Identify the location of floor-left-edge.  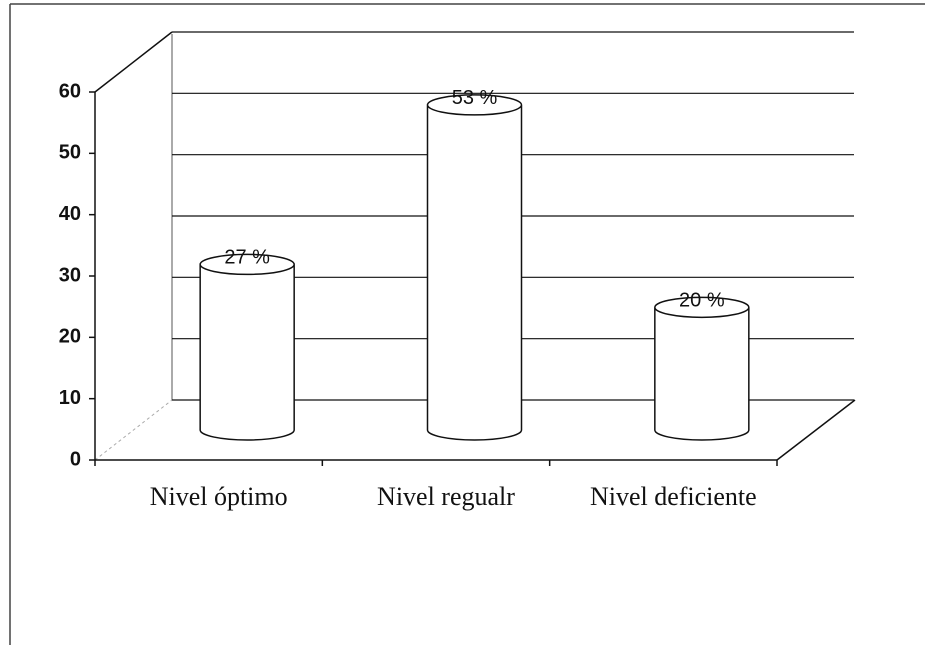
(133, 430).